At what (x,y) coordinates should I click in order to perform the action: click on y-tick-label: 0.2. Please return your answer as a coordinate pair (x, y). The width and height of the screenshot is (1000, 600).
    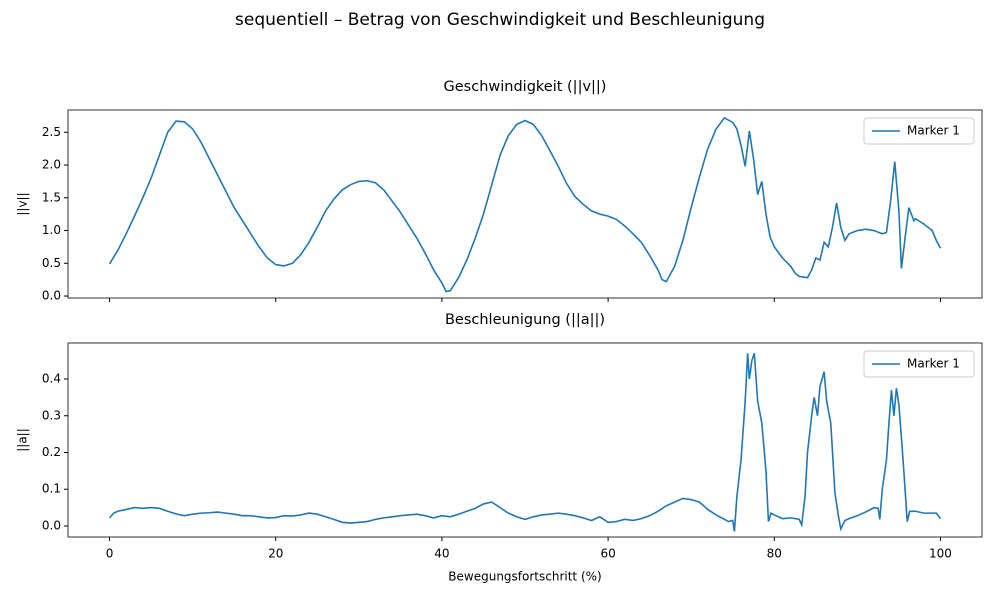
    Looking at the image, I should click on (51, 452).